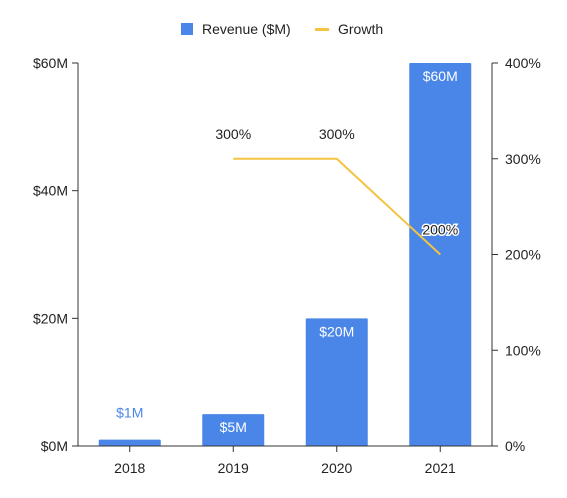  What do you see at coordinates (515, 446) in the screenshot?
I see `y-right-tick-label: 0%` at bounding box center [515, 446].